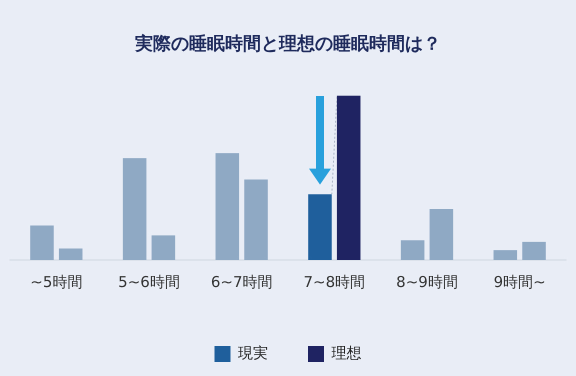 The height and width of the screenshot is (376, 576). I want to click on x-tick-label: 5~6時間, so click(149, 281).